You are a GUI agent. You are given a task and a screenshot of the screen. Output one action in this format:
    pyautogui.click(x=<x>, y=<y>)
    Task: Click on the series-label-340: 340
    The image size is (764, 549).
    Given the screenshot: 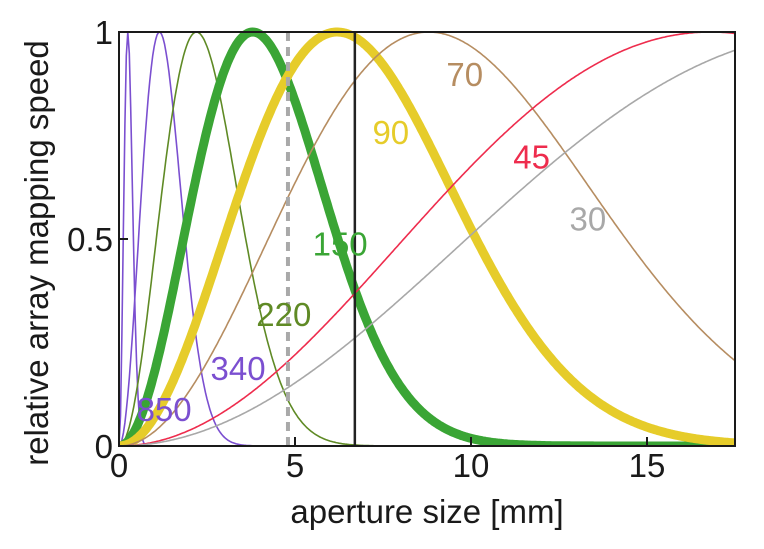 What is the action you would take?
    pyautogui.click(x=238, y=368)
    